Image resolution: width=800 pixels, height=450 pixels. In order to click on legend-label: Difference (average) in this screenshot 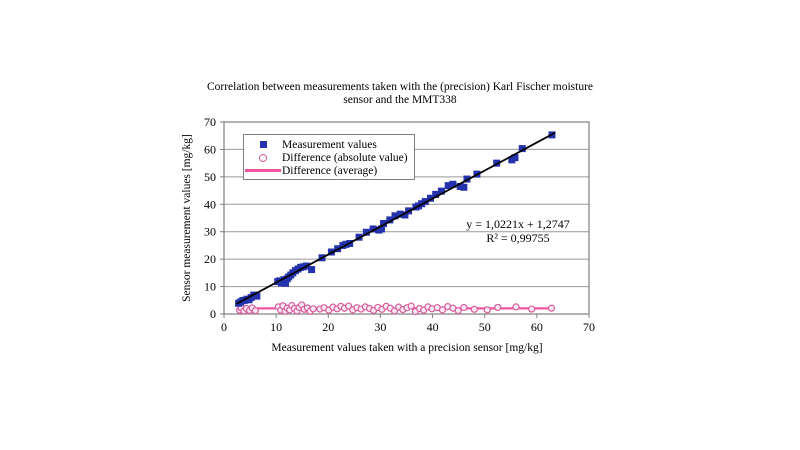, I will do `click(330, 170)`.